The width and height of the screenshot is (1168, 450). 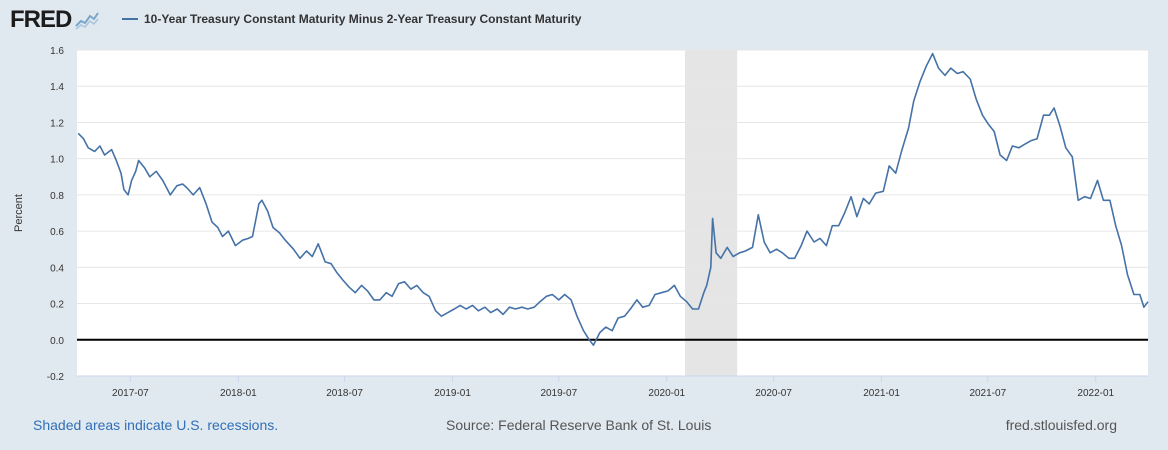 I want to click on y-tick-label: 1.6, so click(x=57, y=51).